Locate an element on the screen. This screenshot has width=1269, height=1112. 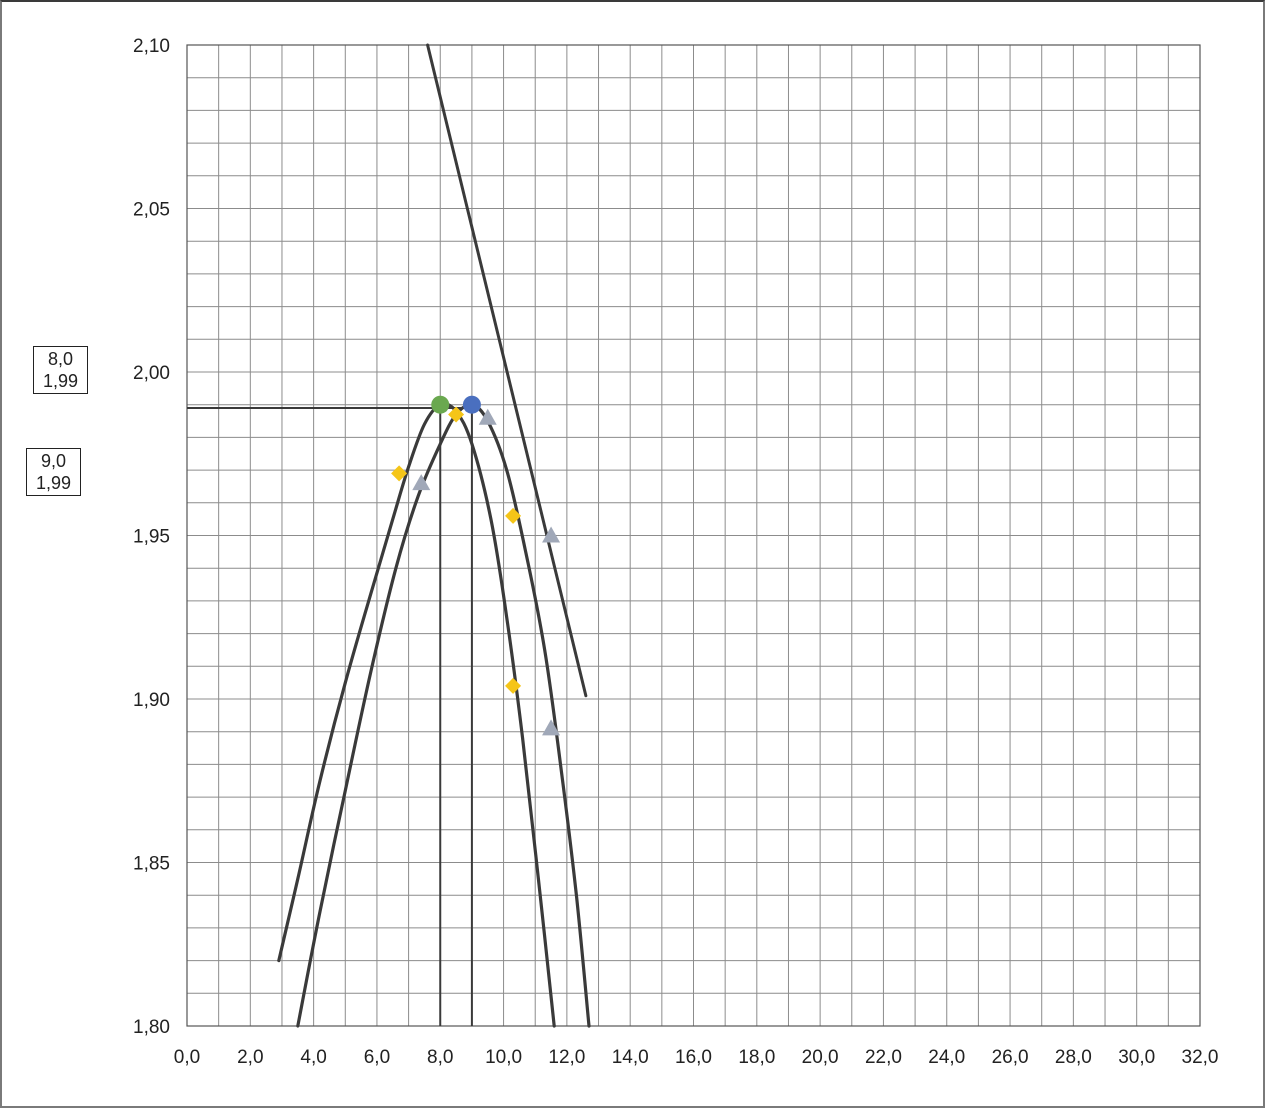
y-tick-label: 1,85 is located at coordinates (151, 864).